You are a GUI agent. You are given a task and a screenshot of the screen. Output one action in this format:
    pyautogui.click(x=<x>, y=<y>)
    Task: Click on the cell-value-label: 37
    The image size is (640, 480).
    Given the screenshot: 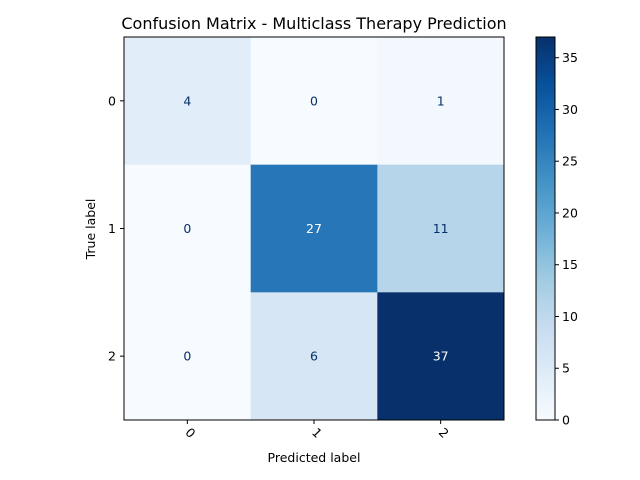 What is the action you would take?
    pyautogui.click(x=441, y=356)
    